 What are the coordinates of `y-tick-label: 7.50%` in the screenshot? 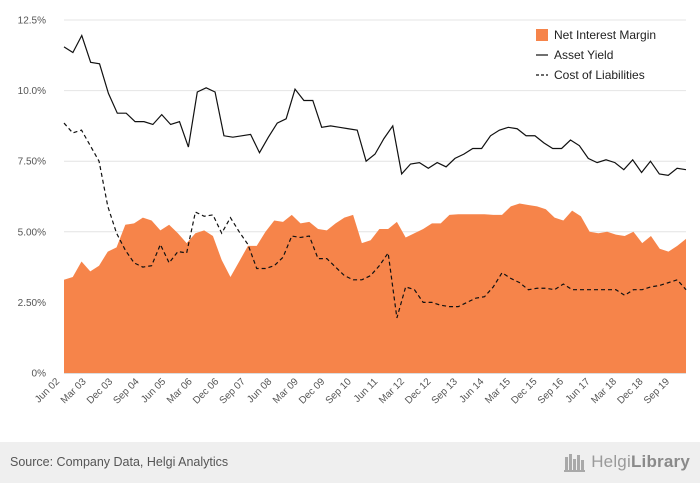 It's located at (32, 162).